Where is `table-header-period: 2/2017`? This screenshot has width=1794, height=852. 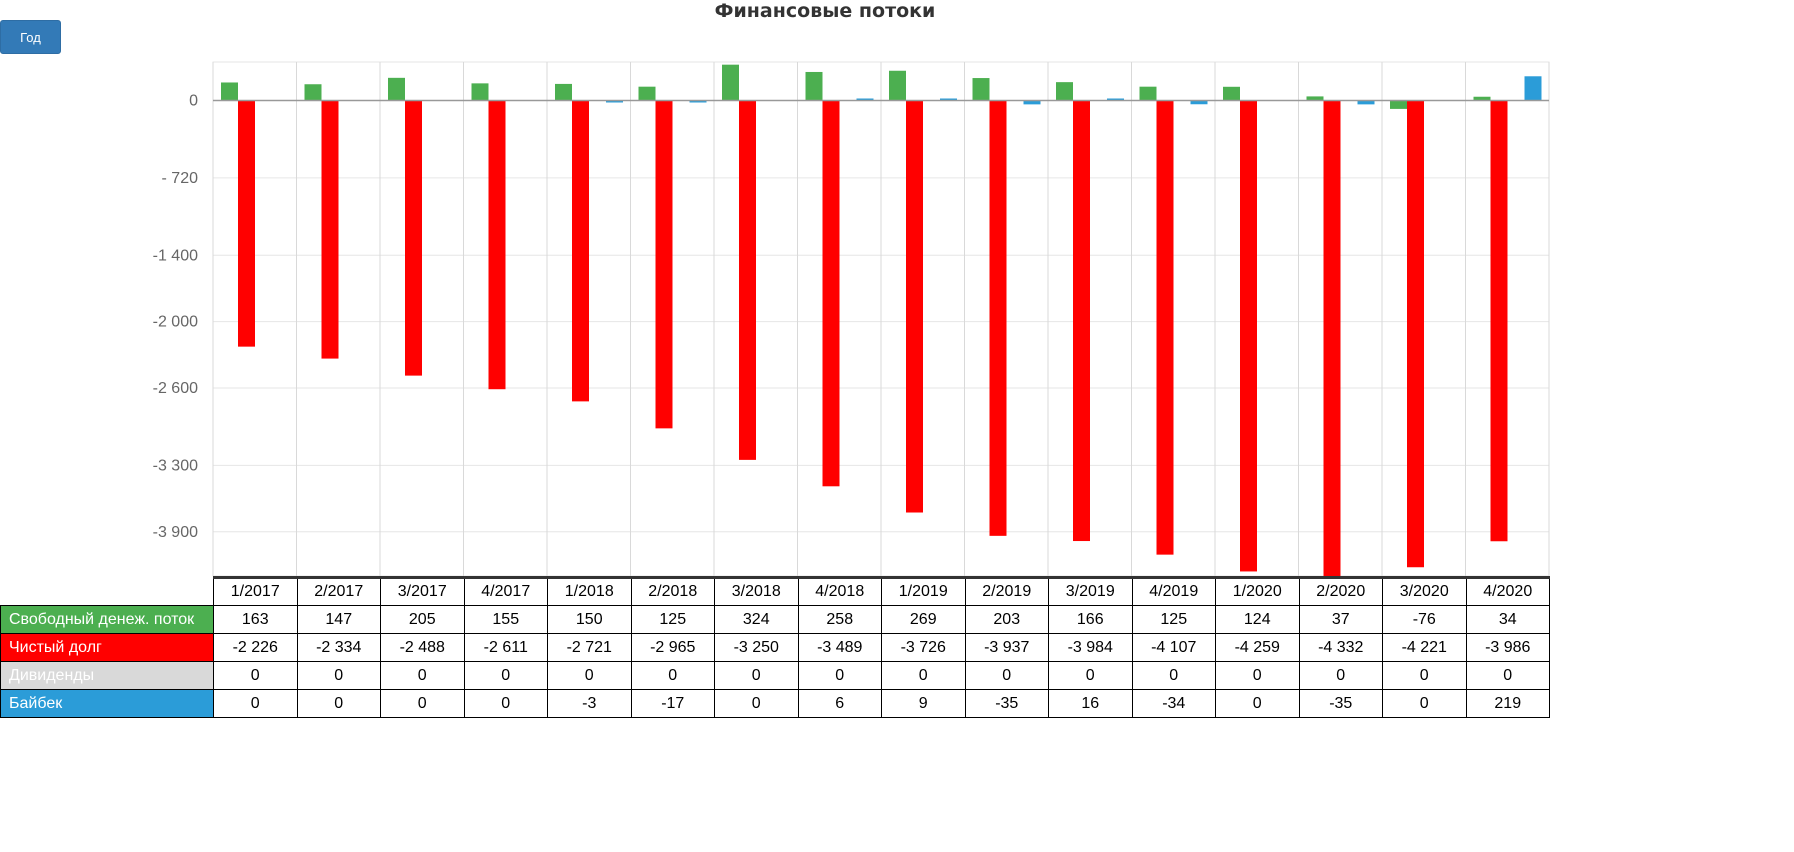
table-header-period: 2/2017 is located at coordinates (338, 591).